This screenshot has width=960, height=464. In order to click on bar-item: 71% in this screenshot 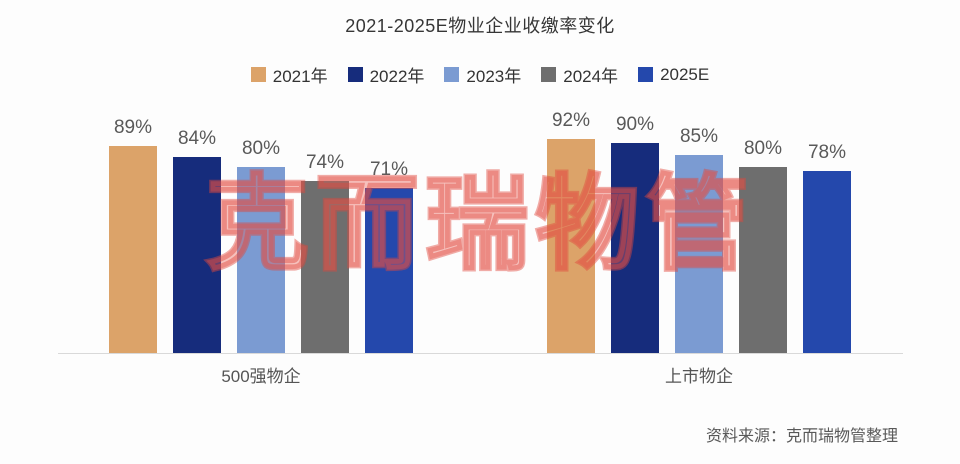, I will do `click(389, 256)`.